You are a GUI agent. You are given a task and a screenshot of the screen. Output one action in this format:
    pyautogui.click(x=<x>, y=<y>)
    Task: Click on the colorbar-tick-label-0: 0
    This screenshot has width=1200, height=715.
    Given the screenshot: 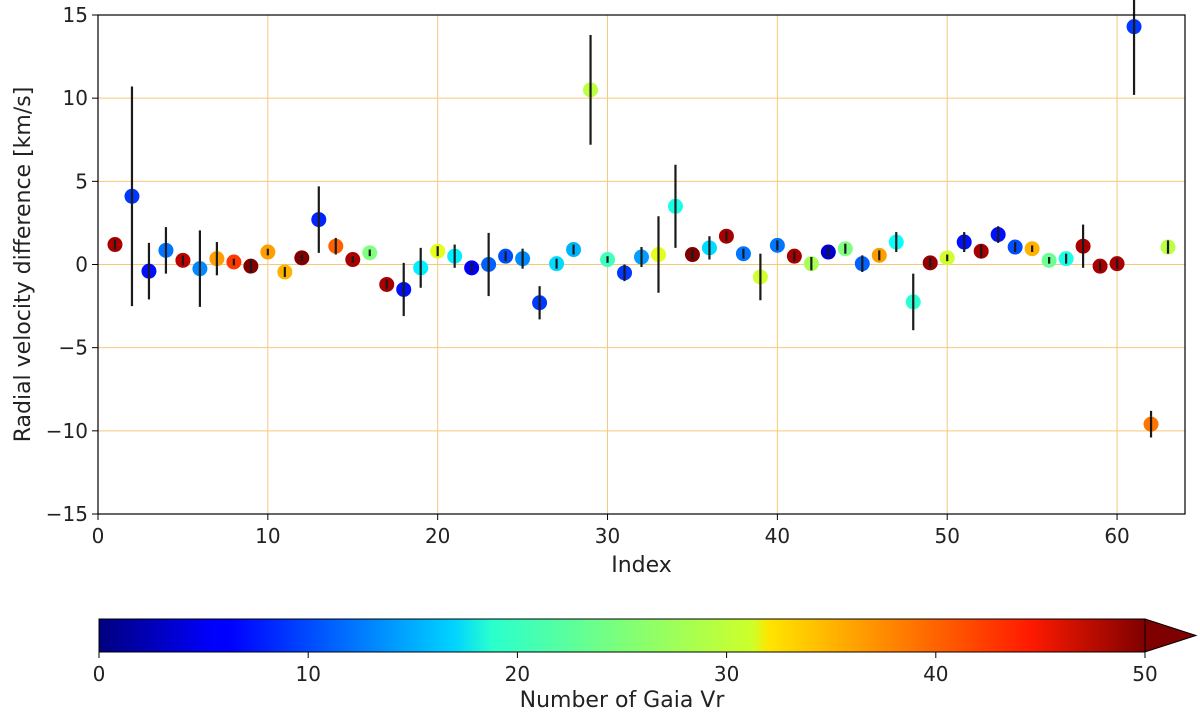 What is the action you would take?
    pyautogui.click(x=99, y=674)
    